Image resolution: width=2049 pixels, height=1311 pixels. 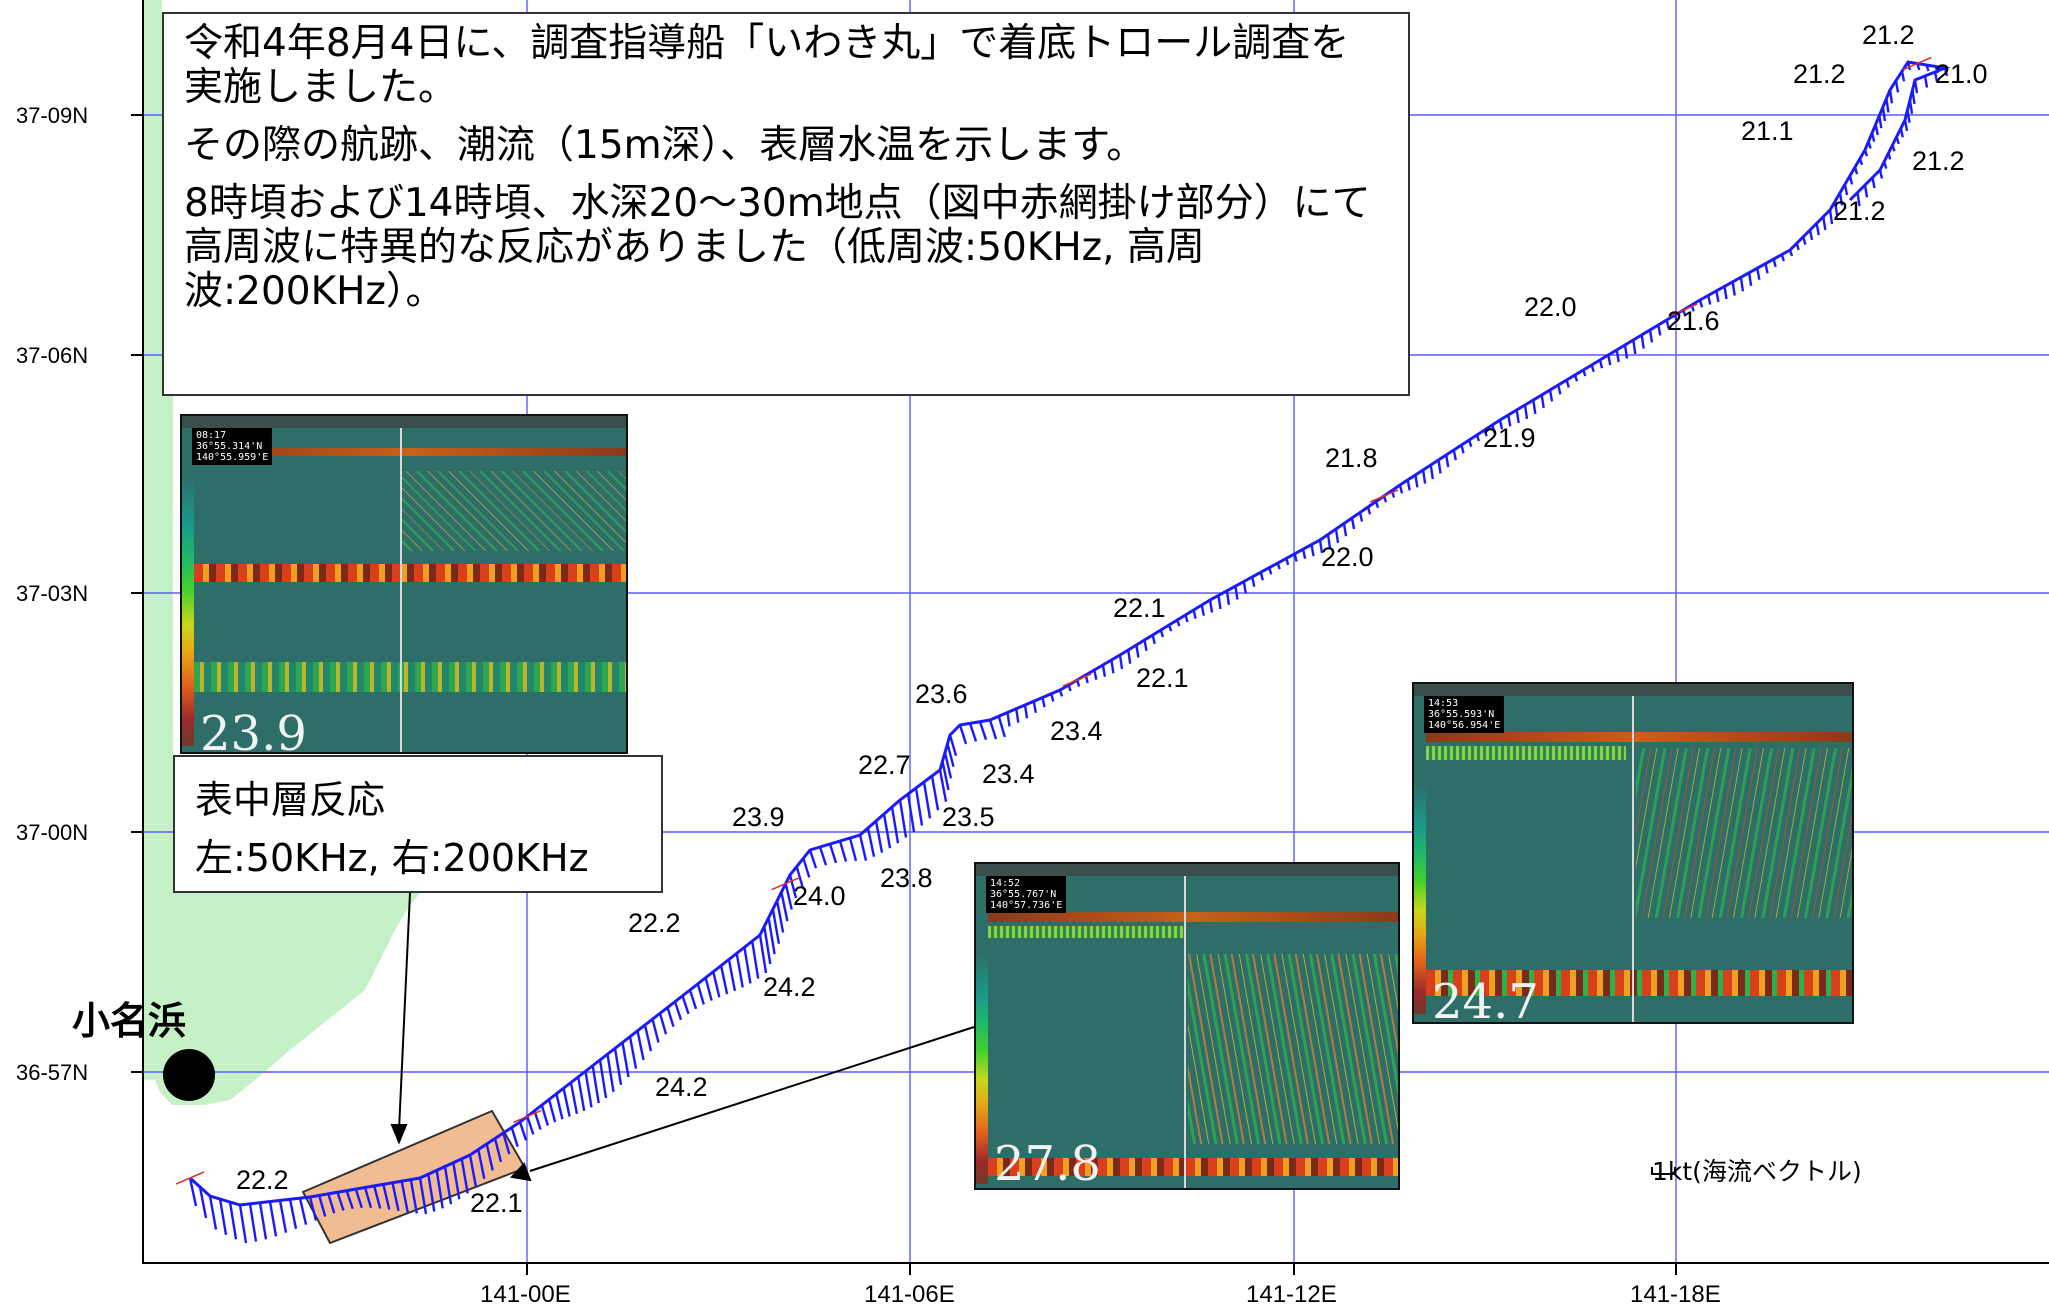 What do you see at coordinates (1961, 74) in the screenshot?
I see `temp-label: 21.0` at bounding box center [1961, 74].